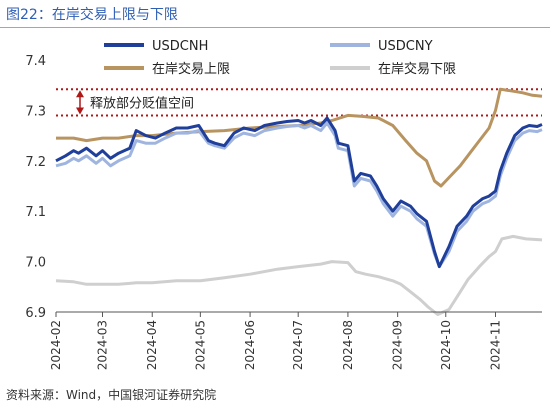 The image size is (550, 407). I want to click on reference-lines, so click(299, 102).